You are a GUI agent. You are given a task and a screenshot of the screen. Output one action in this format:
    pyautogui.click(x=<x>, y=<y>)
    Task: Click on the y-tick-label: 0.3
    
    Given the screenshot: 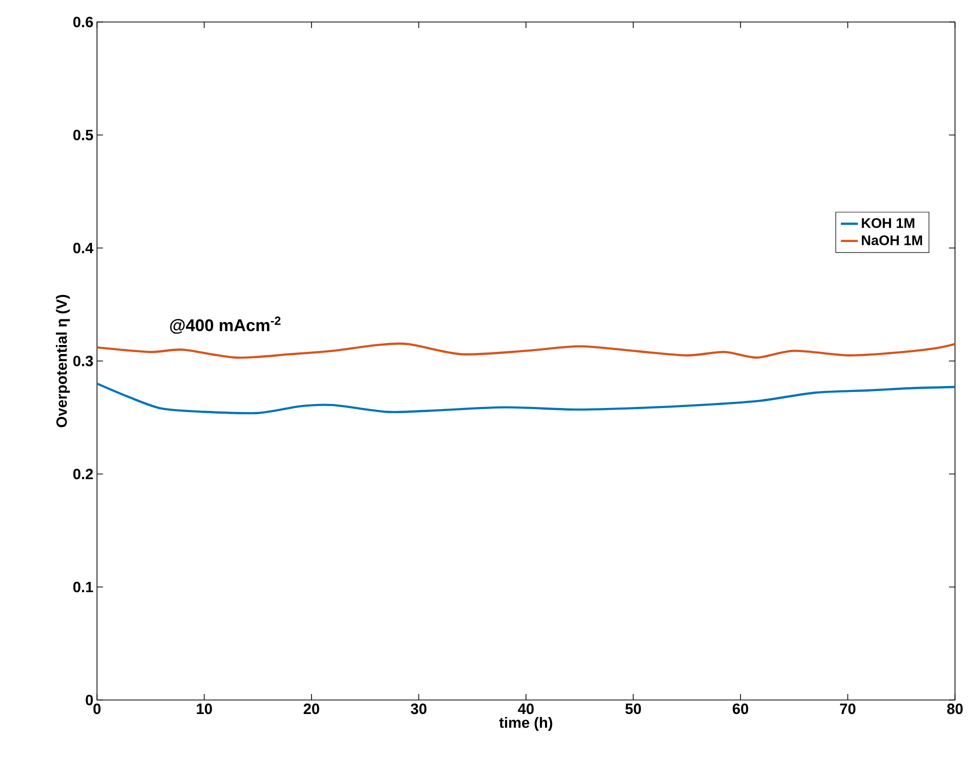 What is the action you would take?
    pyautogui.click(x=83, y=361)
    